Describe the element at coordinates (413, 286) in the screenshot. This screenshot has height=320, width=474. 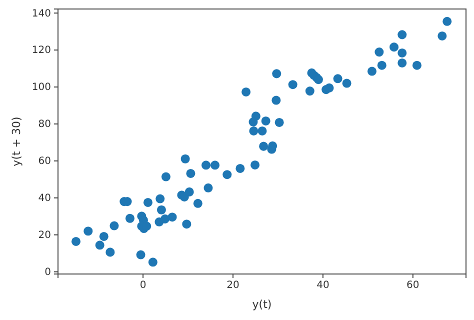
I see `x-tick-label: 60` at that location.